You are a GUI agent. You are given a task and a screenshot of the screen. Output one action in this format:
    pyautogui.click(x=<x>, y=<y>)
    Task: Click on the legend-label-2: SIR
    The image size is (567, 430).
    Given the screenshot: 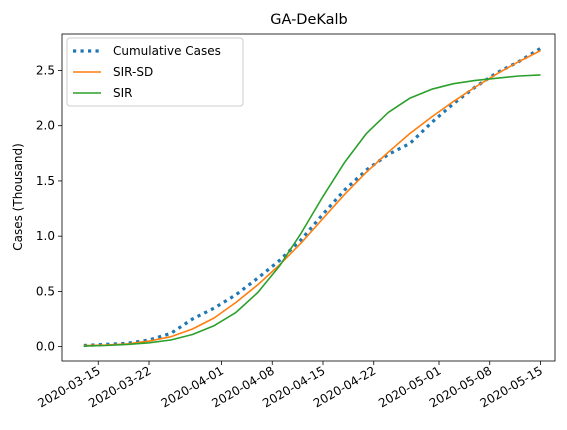 What is the action you would take?
    pyautogui.click(x=123, y=93)
    